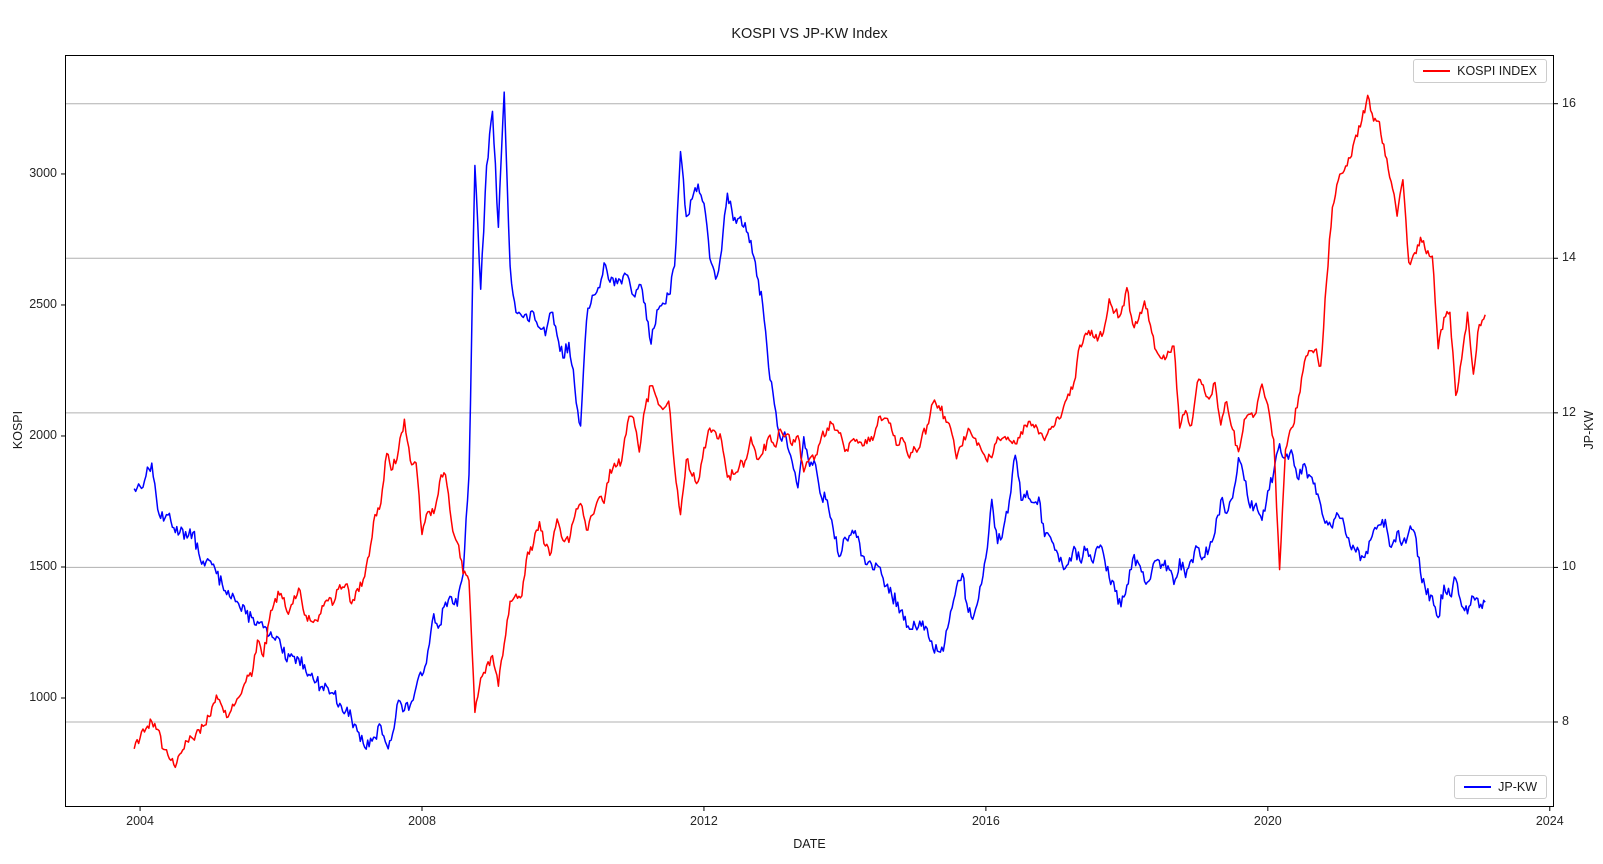 Image resolution: width=1603 pixels, height=864 pixels. Describe the element at coordinates (140, 821) in the screenshot. I see `x-tick-label: 2004` at that location.